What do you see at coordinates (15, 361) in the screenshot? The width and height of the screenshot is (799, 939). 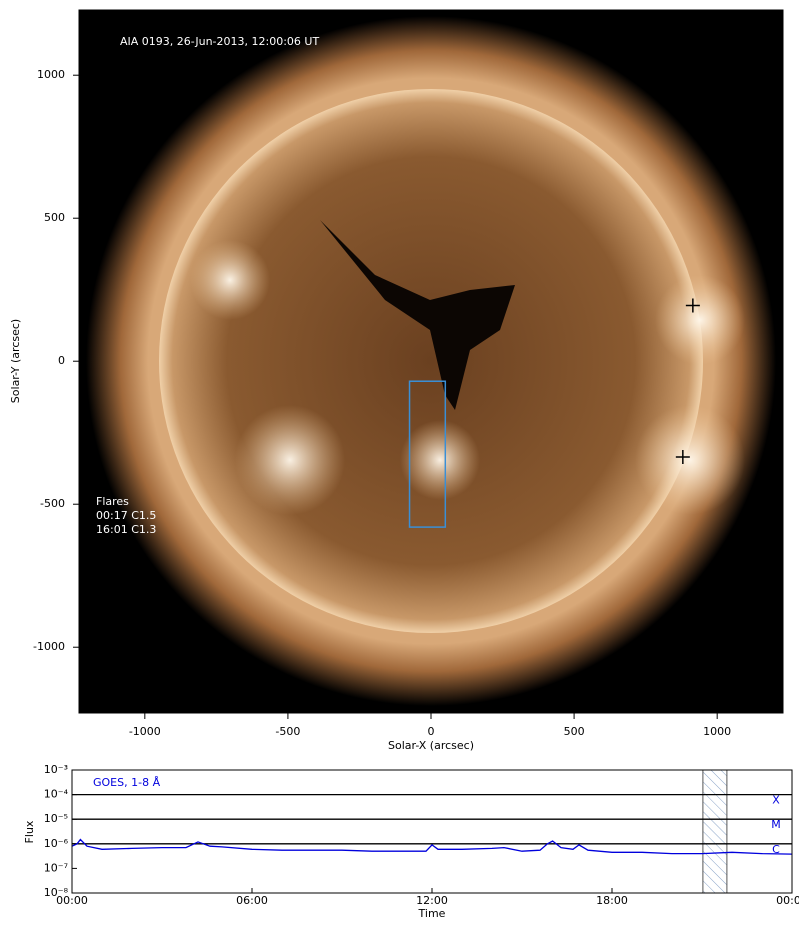 I see `y-axis-label: Solar-Y (arcsec)` at bounding box center [15, 361].